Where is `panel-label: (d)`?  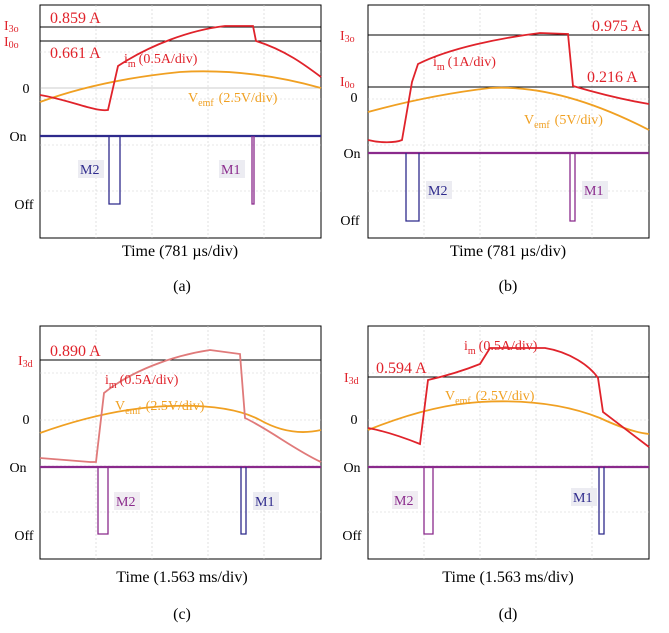
panel-label: (d) is located at coordinates (508, 614).